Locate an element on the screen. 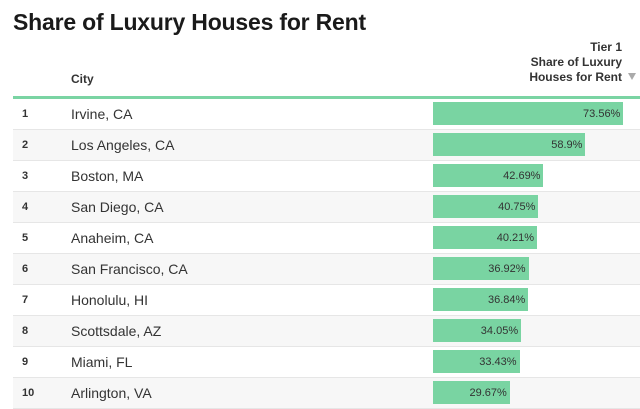  rank-cell: 10 is located at coordinates (28, 393).